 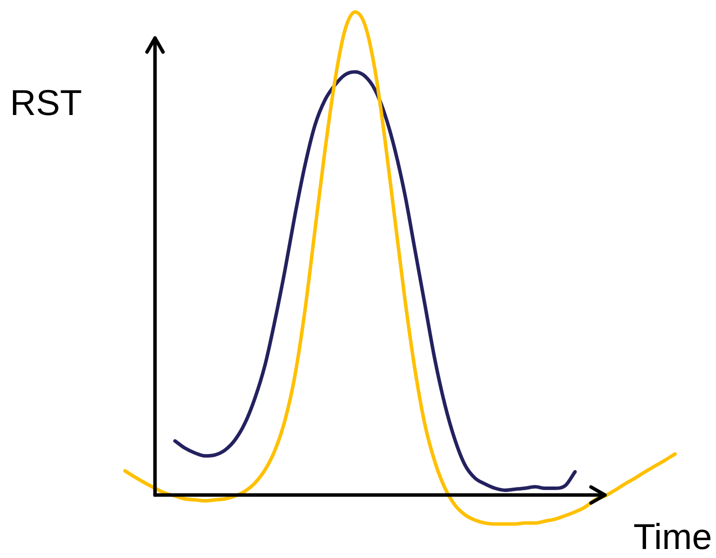 What do you see at coordinates (672, 537) in the screenshot?
I see `x-axis-title: Time` at bounding box center [672, 537].